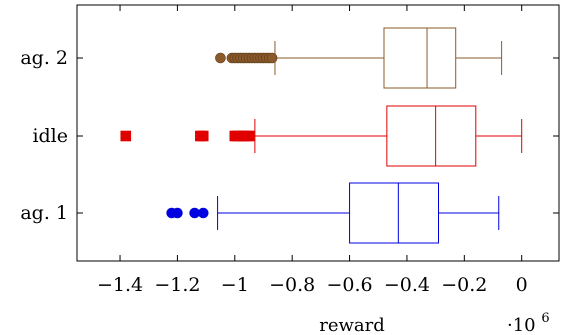 This screenshot has height=335, width=561. What do you see at coordinates (235, 285) in the screenshot?
I see `x-tick-label: −1` at bounding box center [235, 285].